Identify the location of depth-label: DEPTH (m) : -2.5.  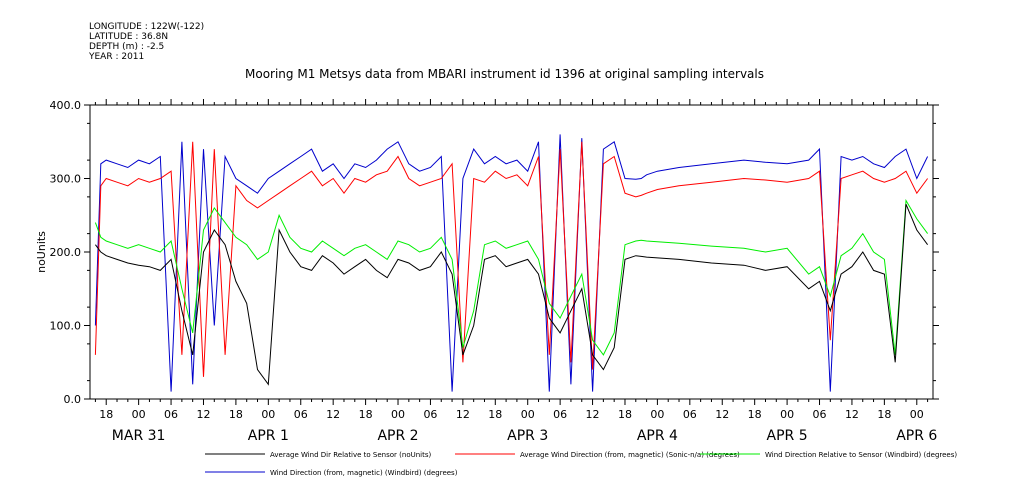
(127, 47).